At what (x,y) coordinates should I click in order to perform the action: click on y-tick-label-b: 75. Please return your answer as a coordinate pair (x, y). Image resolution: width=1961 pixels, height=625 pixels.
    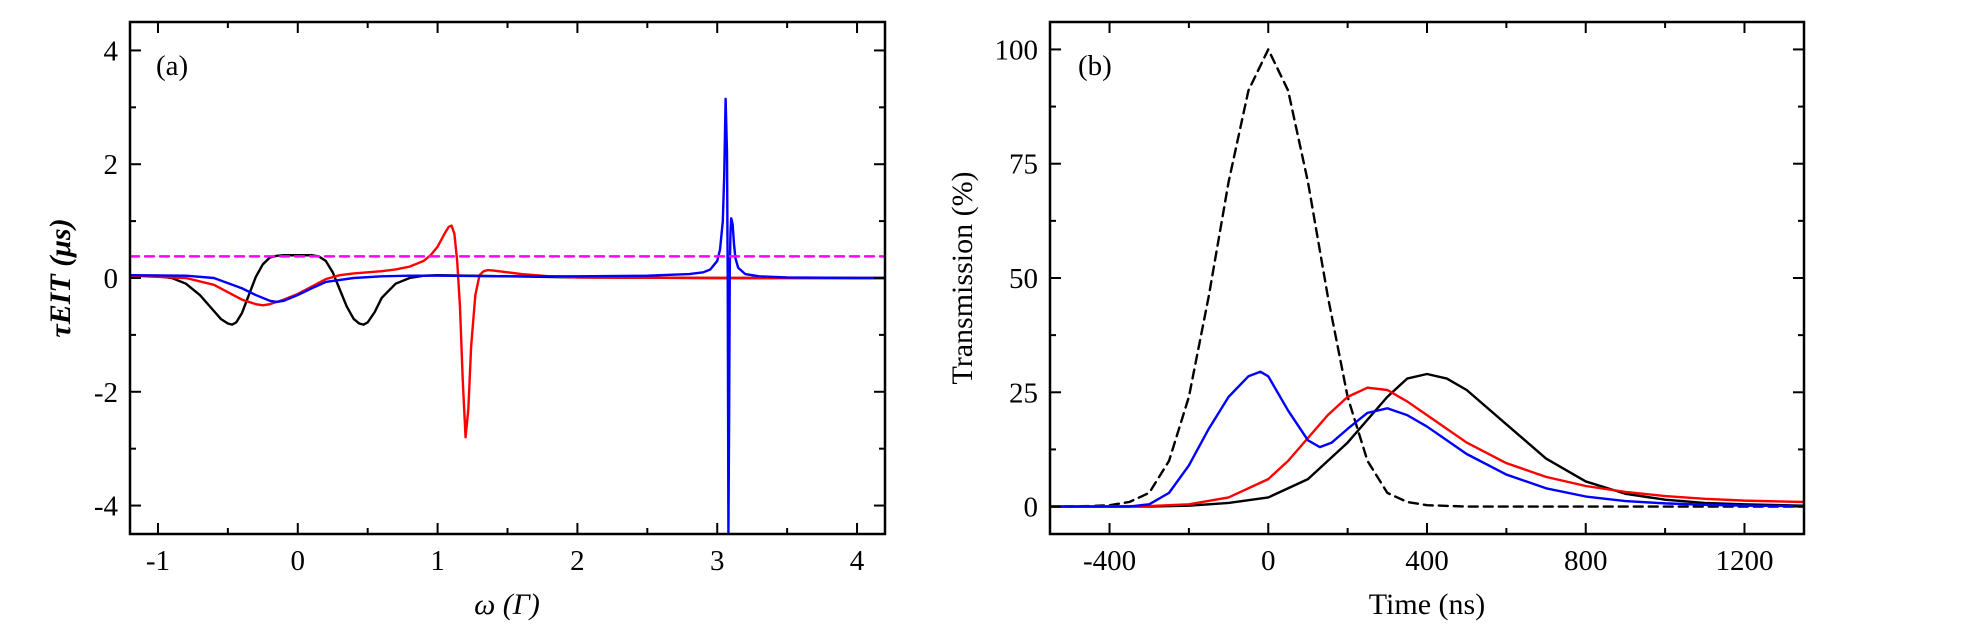
    Looking at the image, I should click on (1023, 165).